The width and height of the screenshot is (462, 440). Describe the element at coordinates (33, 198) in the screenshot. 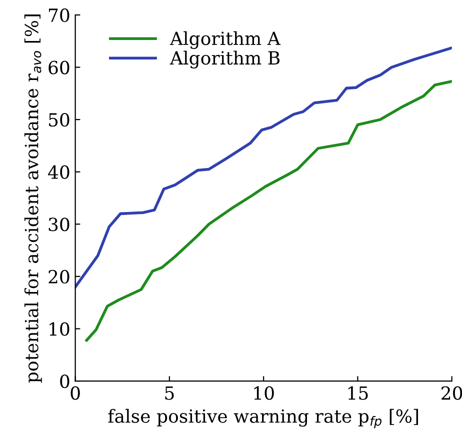

I see `y-axis-title: potential for accident avoidance r$_{avo}$ [%]` at that location.